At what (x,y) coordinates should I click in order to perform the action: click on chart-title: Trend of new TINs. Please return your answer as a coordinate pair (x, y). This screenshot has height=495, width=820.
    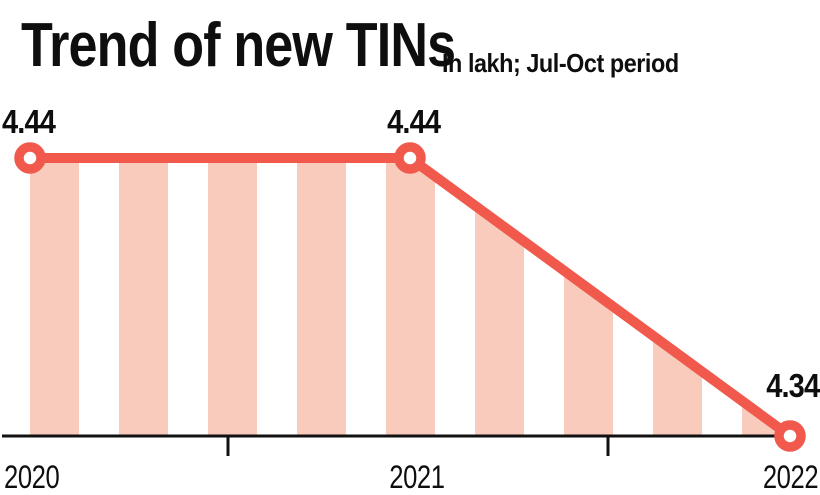
    Looking at the image, I should click on (238, 45).